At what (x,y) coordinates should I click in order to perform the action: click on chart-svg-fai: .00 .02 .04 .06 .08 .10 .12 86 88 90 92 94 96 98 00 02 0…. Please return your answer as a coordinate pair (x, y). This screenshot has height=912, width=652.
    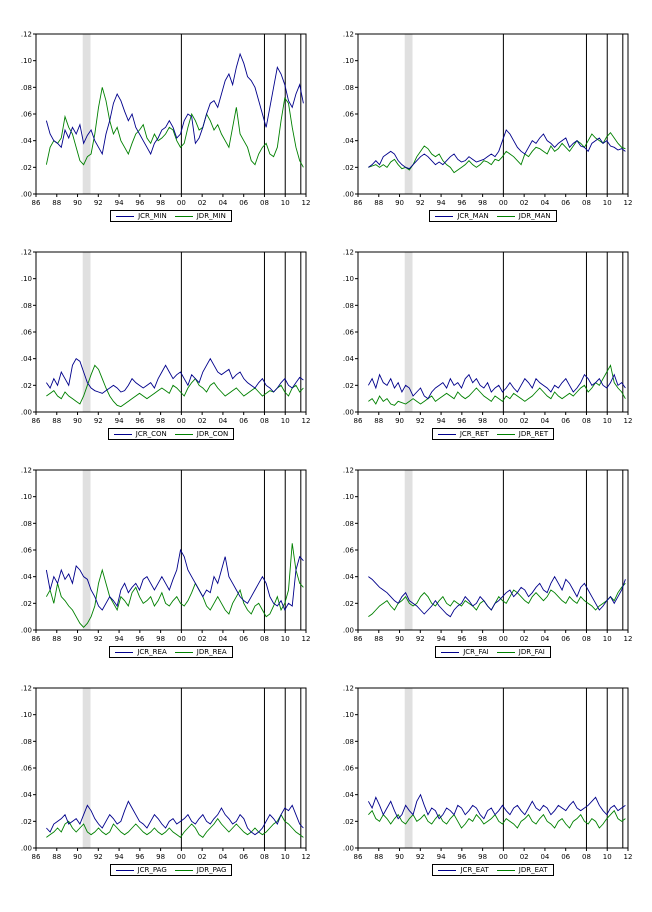
    Looking at the image, I should click on (488, 555).